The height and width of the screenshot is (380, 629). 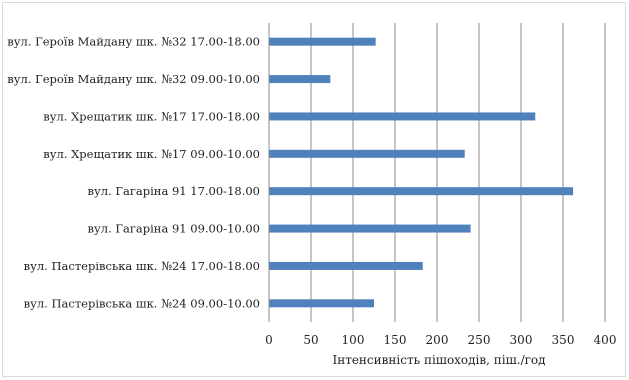 I want to click on x-tick-label: 250, so click(x=479, y=340).